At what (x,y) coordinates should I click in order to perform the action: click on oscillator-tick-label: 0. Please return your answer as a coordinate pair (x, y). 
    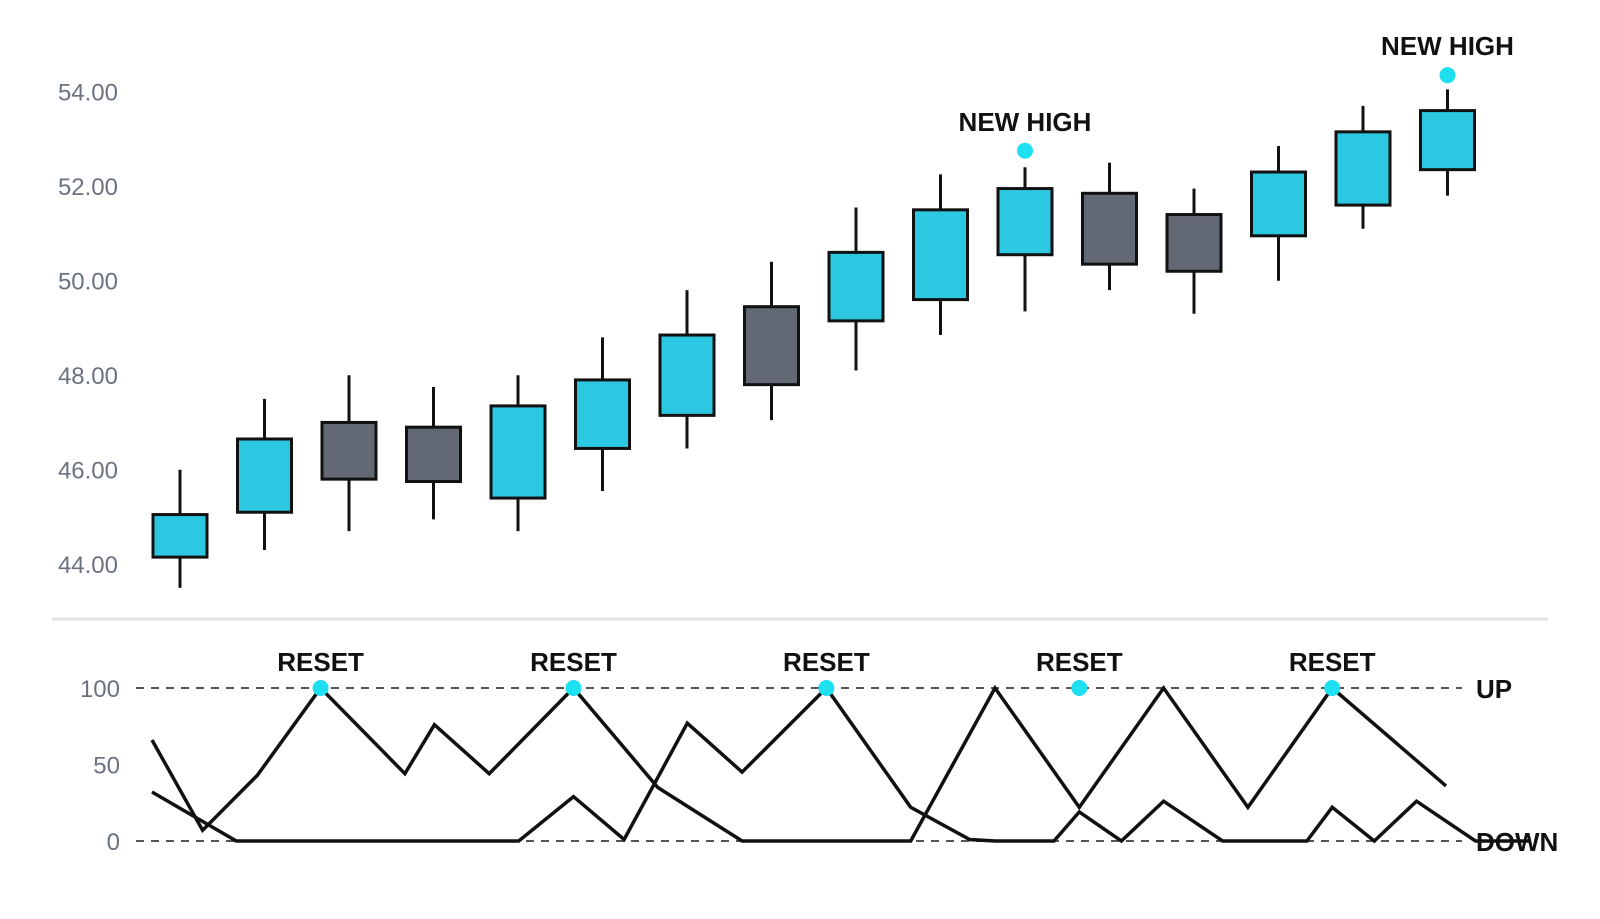
    Looking at the image, I should click on (113, 842).